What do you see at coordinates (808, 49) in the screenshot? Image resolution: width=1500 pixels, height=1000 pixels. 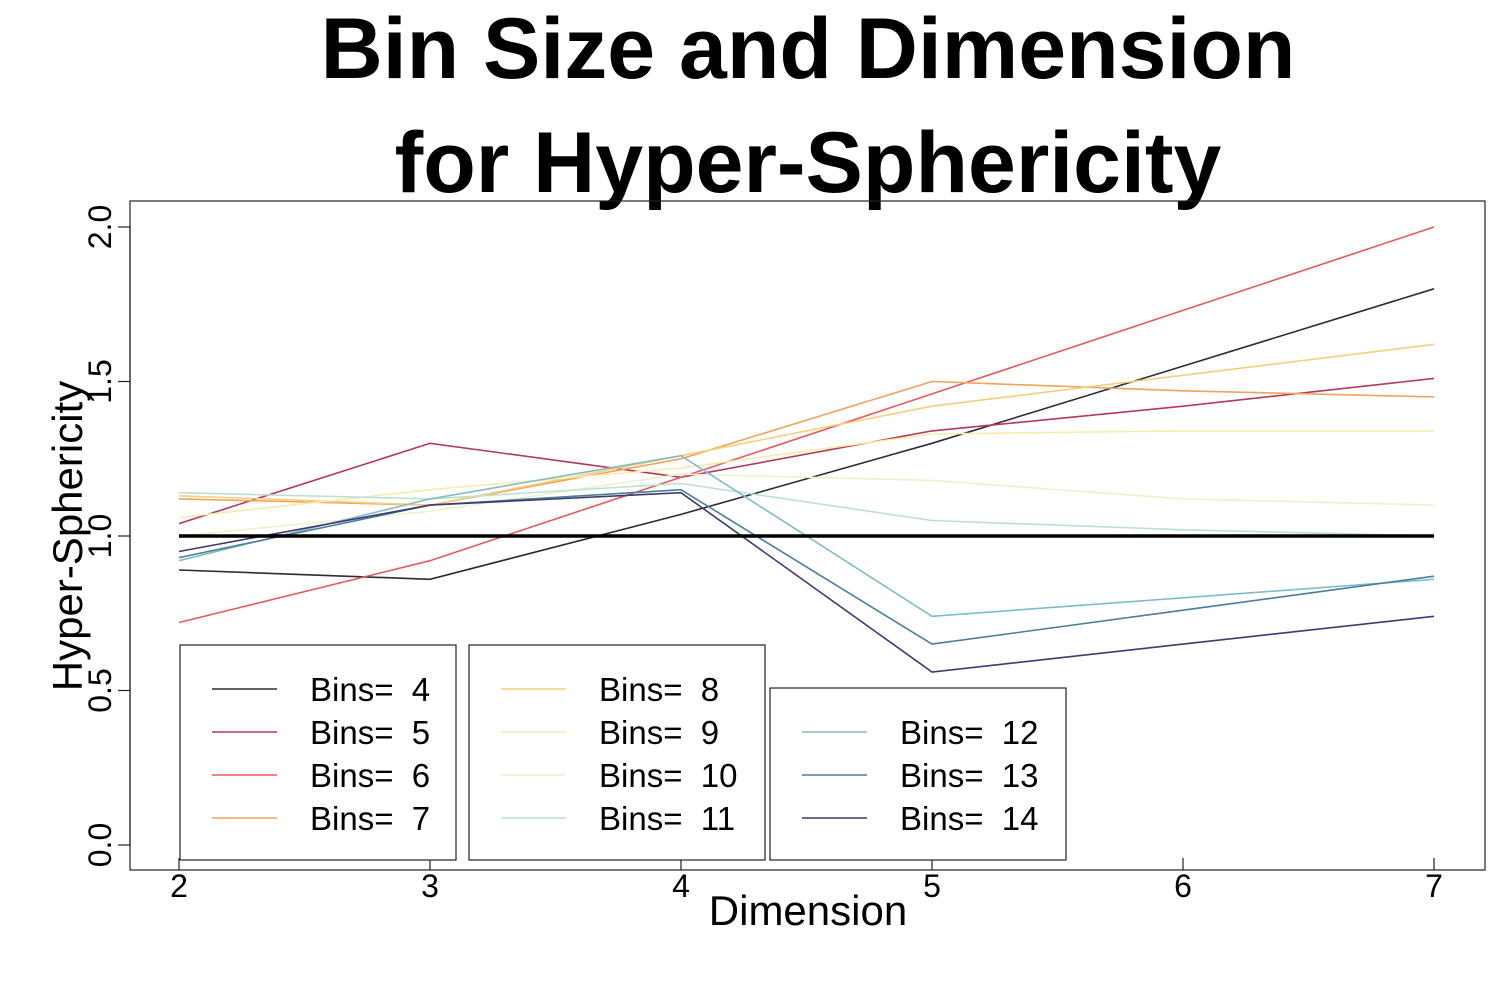 I see `chart-title-line-1: Bin Size and Dimension` at bounding box center [808, 49].